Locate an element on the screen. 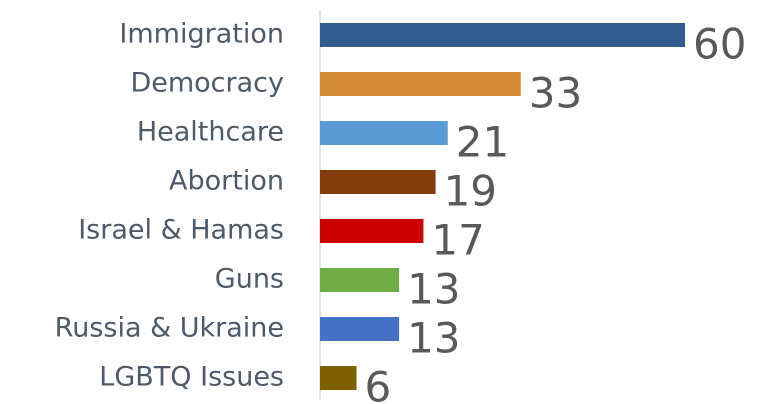 Image resolution: width=776 pixels, height=404 pixels. category-label: Healthcare is located at coordinates (210, 132).